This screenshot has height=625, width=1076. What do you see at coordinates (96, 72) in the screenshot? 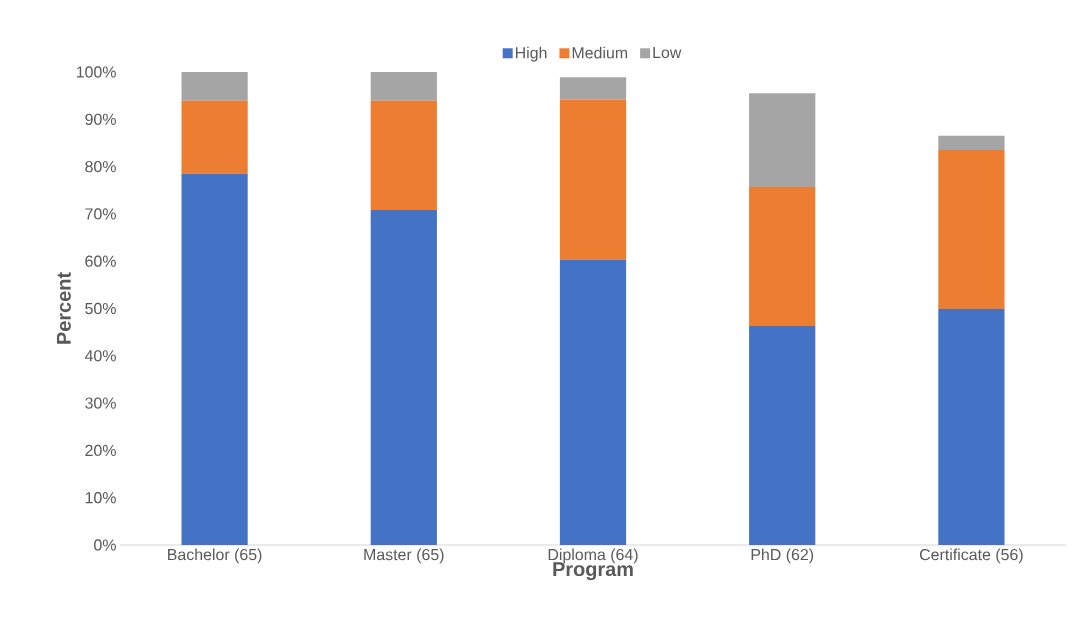
I see `y-tick-label: 100%` at bounding box center [96, 72].